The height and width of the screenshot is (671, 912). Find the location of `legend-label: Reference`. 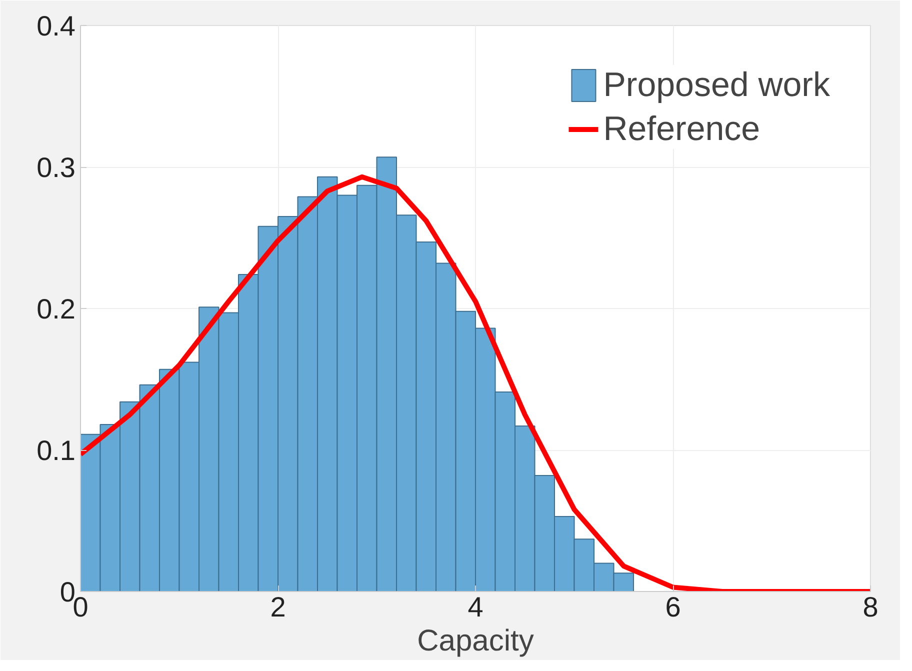

legend-label: Reference is located at coordinates (681, 129).